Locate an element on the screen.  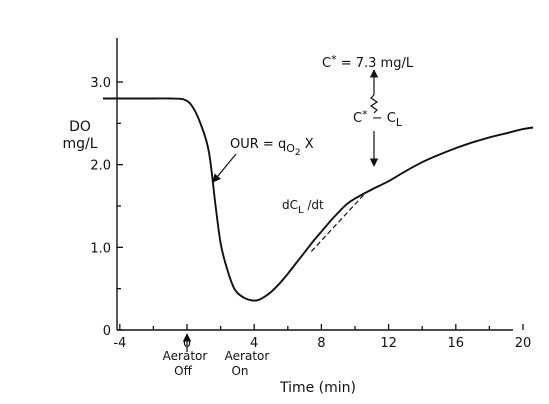
y-tick-label: 2.0 is located at coordinates (100, 166).